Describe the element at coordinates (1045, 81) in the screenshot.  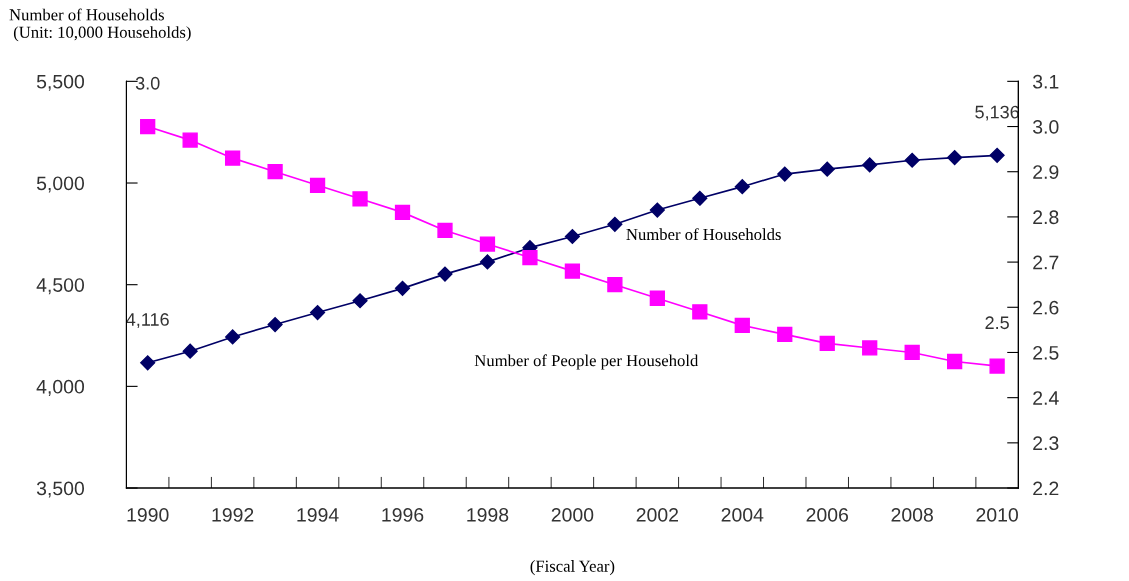
I see `y2-tick-label: 3.1` at that location.